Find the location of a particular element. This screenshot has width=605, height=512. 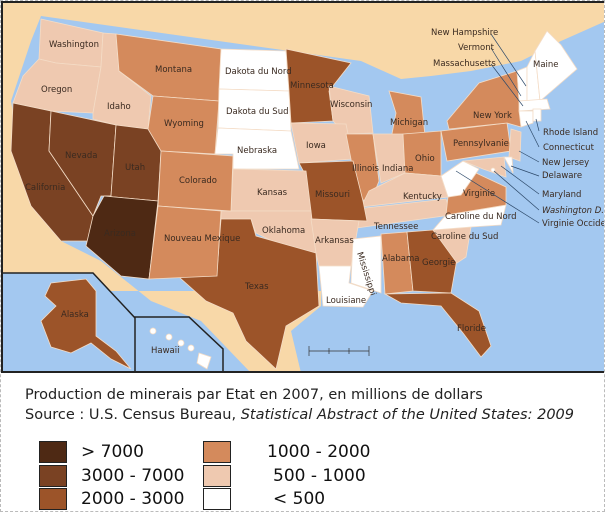

label-ohio: Ohio is located at coordinates (425, 159).